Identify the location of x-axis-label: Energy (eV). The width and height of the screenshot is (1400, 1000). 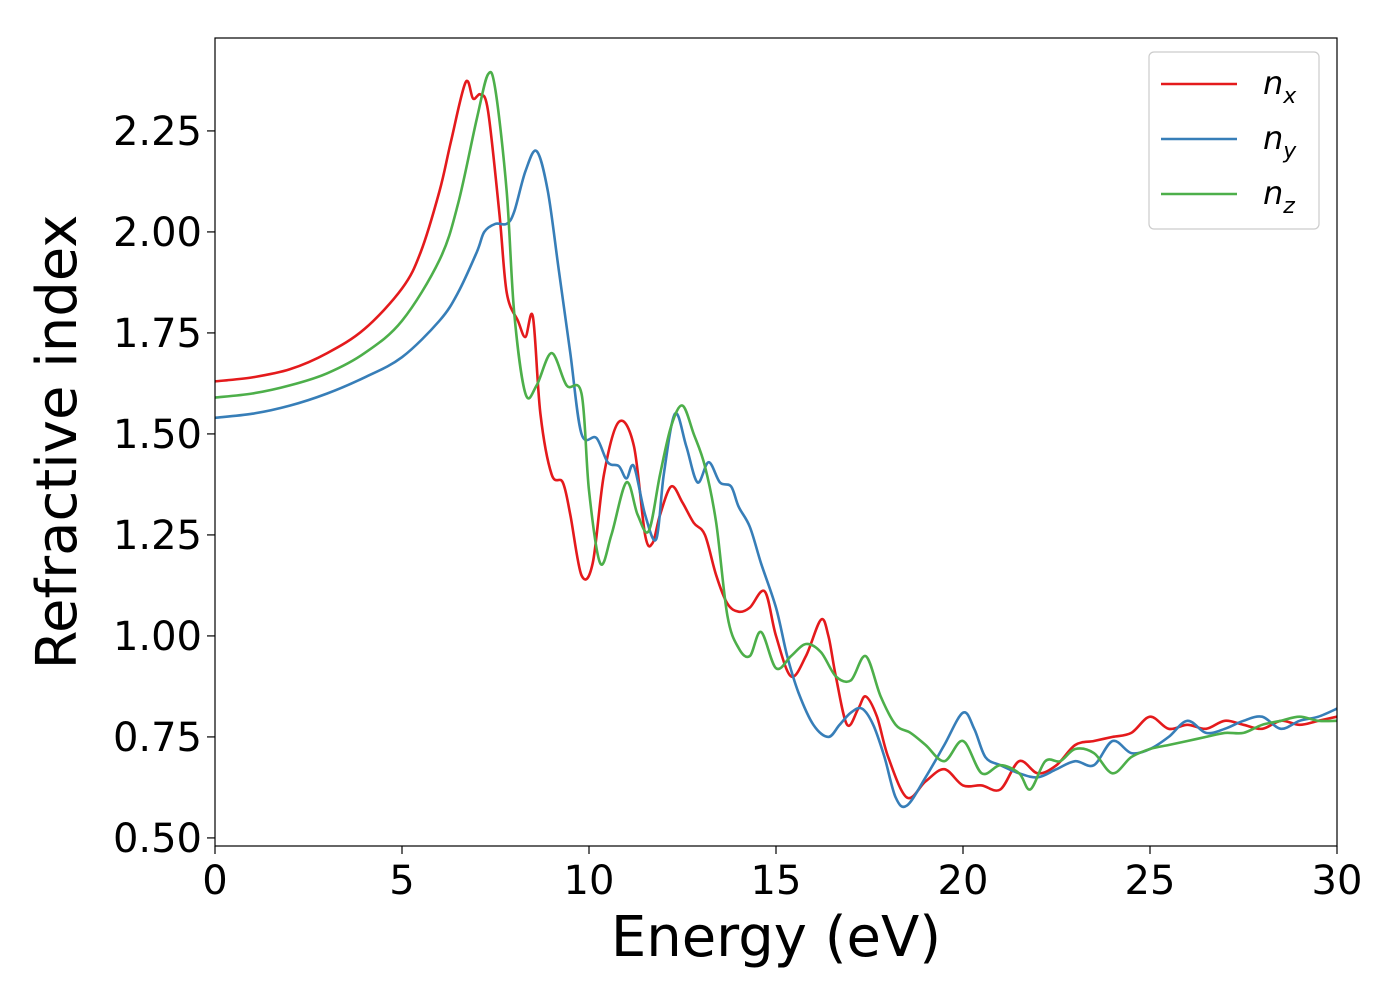
(776, 937).